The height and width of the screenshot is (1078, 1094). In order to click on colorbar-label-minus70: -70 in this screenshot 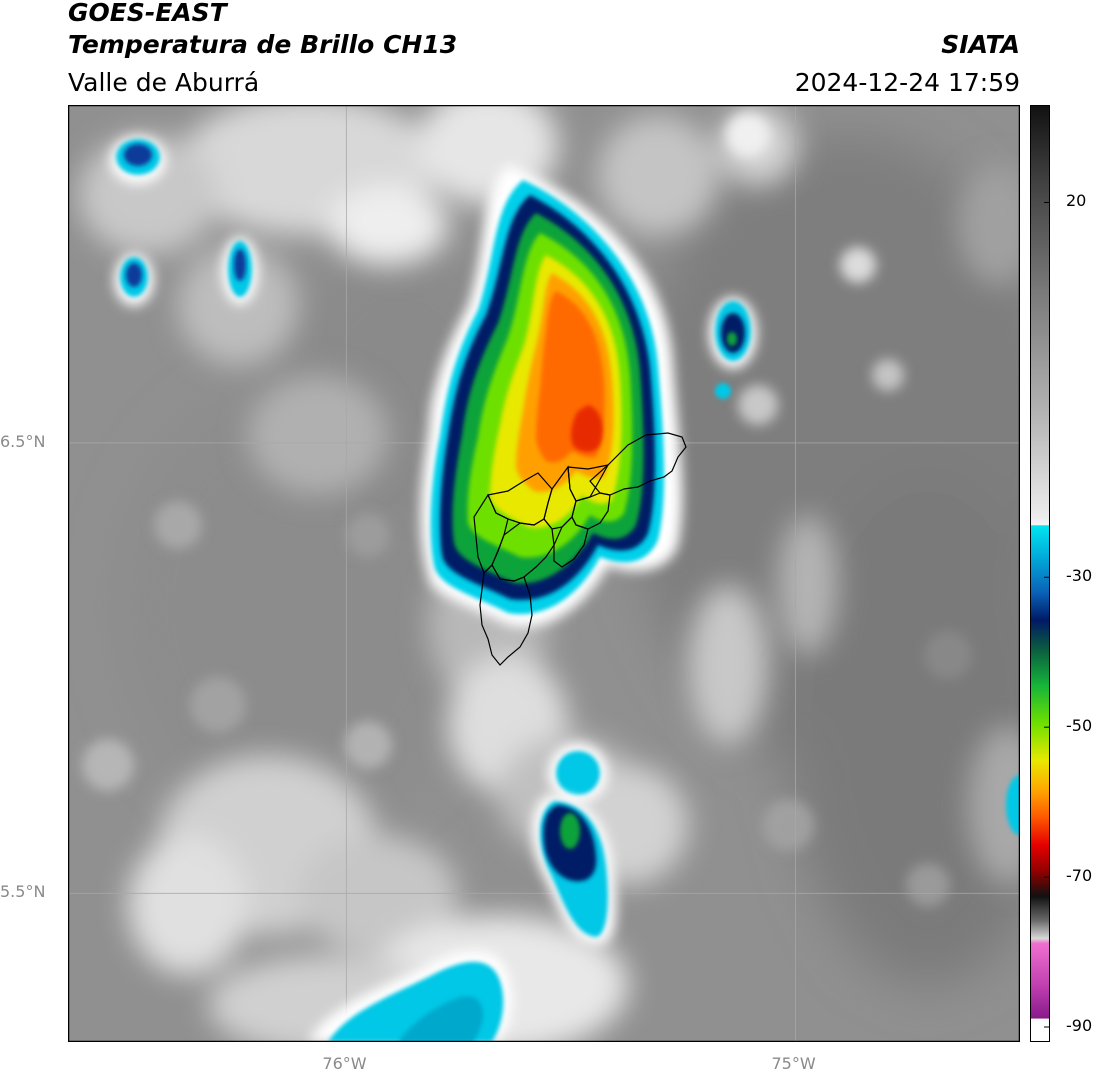, I will do `click(1079, 876)`.